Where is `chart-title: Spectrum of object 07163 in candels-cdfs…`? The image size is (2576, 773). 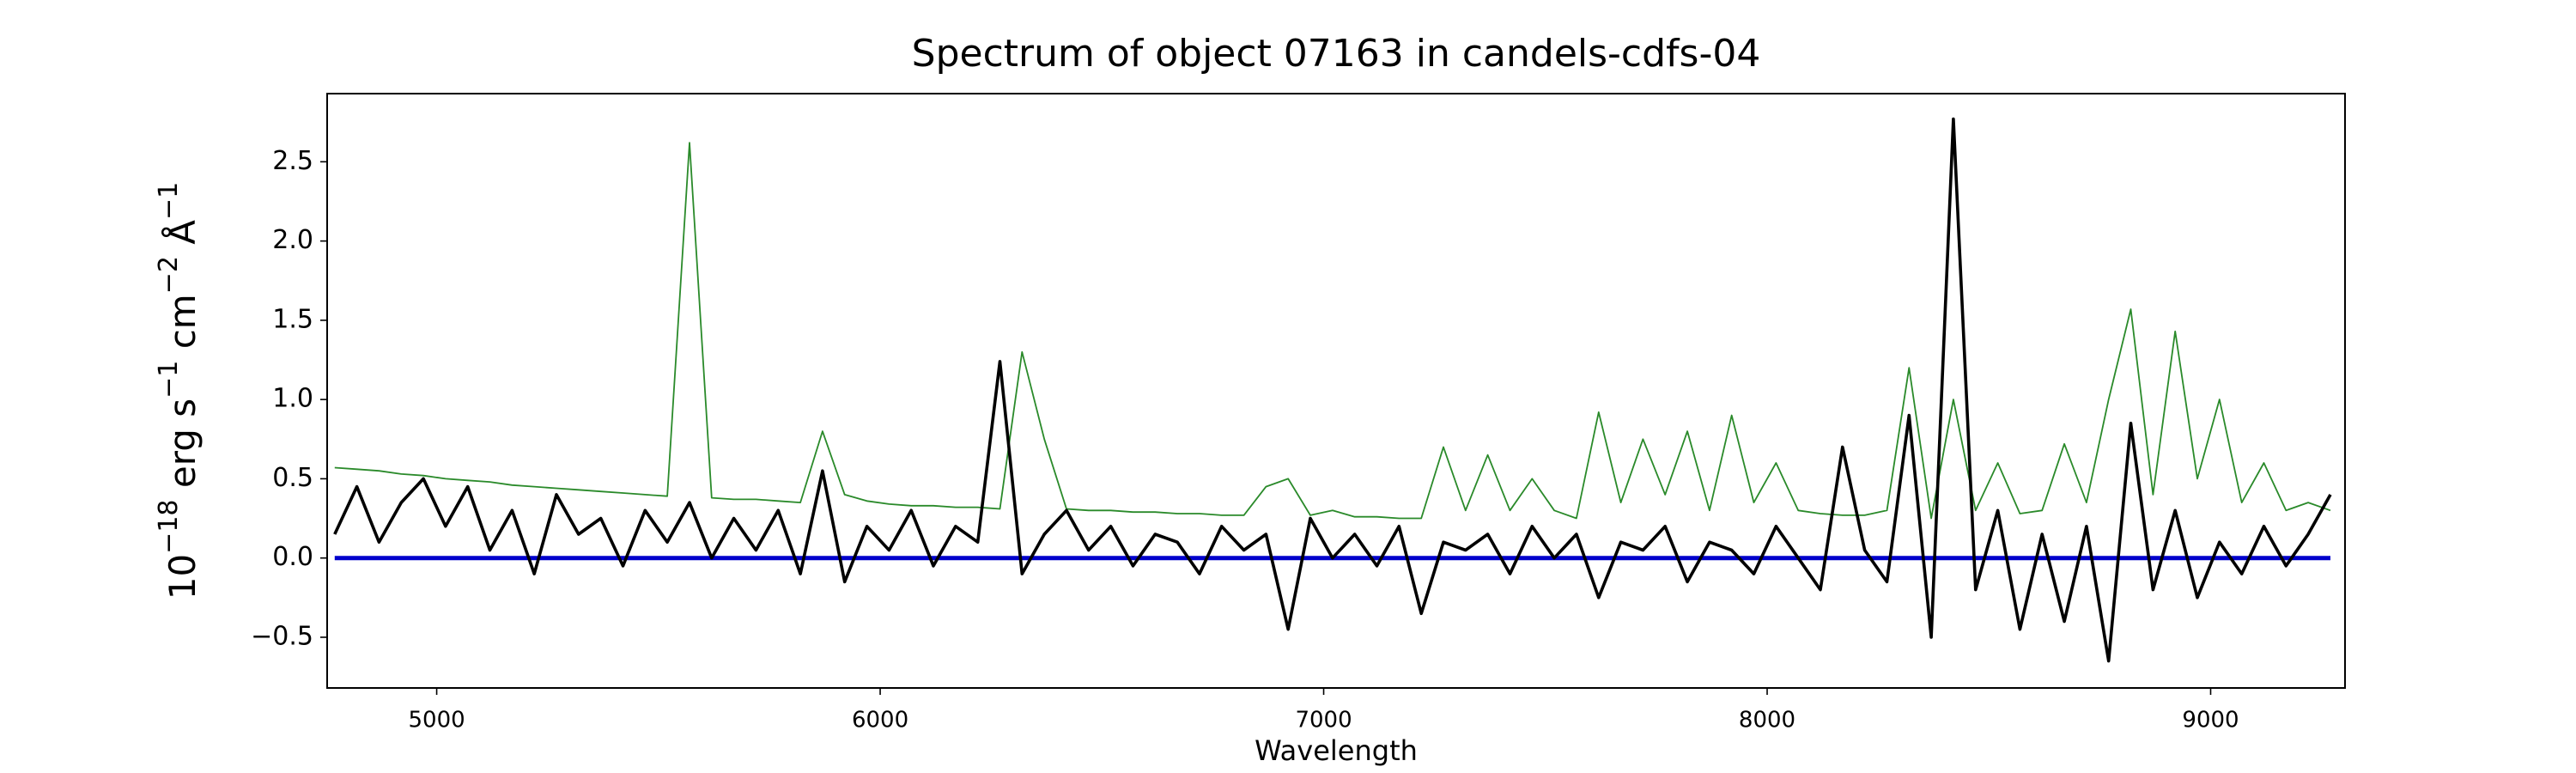
chart-title: Spectrum of object 07163 in candels-cdfs… is located at coordinates (1336, 54).